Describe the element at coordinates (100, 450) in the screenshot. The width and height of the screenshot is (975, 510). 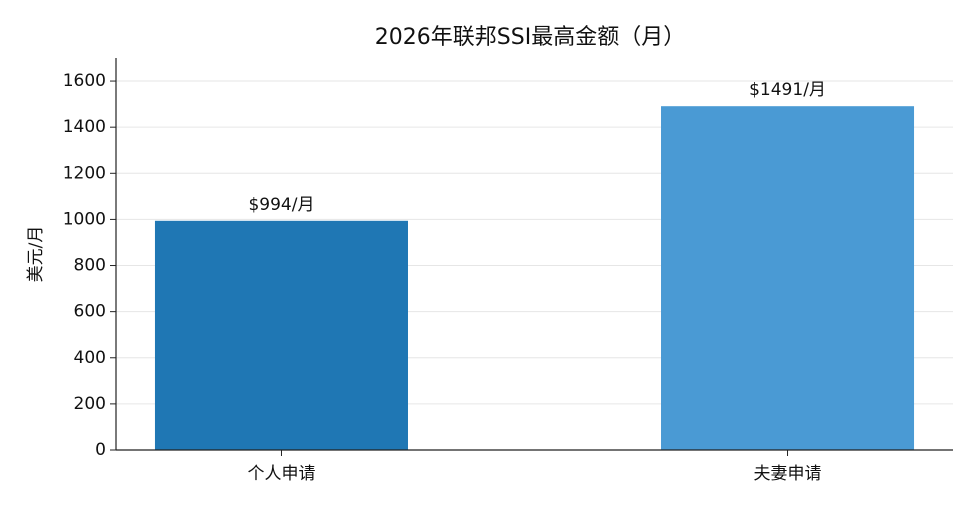
I see `y-tick-label: 0` at that location.